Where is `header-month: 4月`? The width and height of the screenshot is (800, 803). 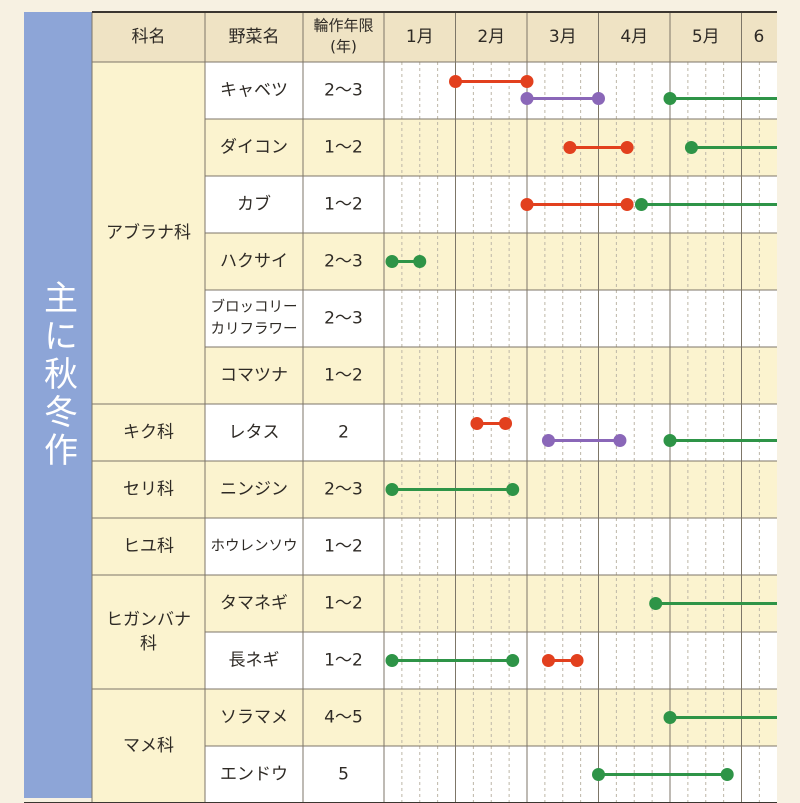
header-month: 4月 is located at coordinates (634, 37).